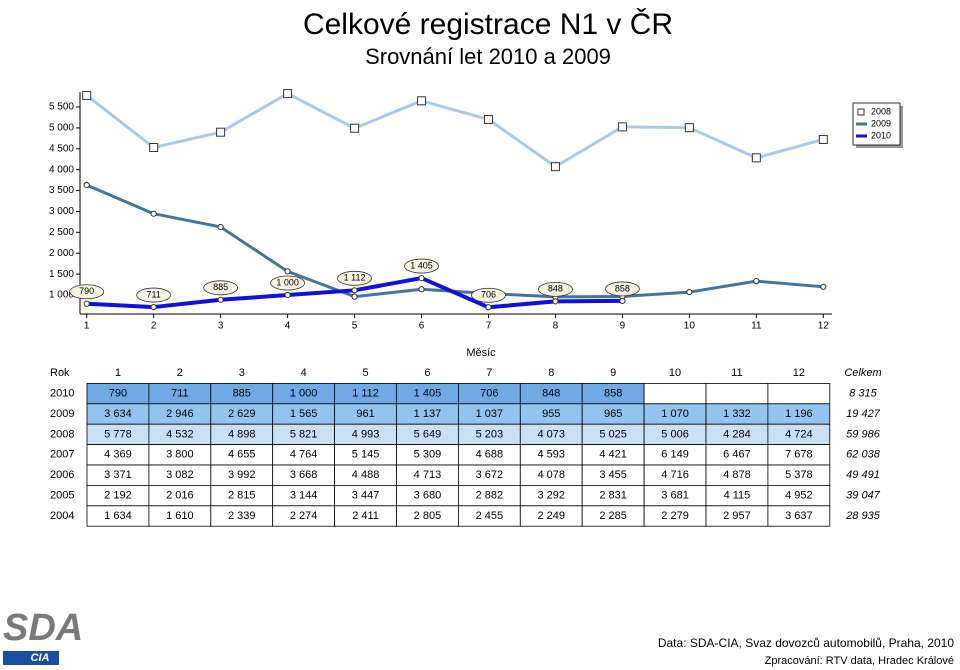 Image resolution: width=960 pixels, height=670 pixels. Describe the element at coordinates (881, 111) in the screenshot. I see `legend-label: 2008` at that location.